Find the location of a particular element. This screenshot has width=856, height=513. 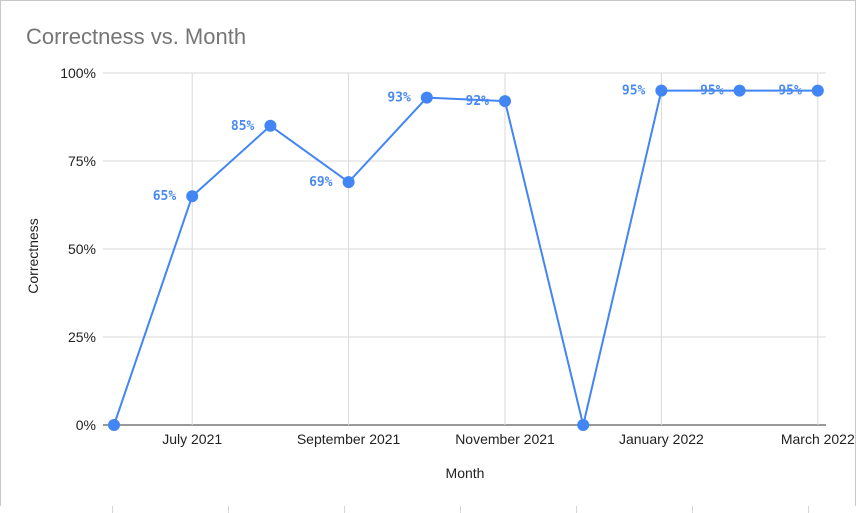

y-tick-label: 50% is located at coordinates (82, 249).